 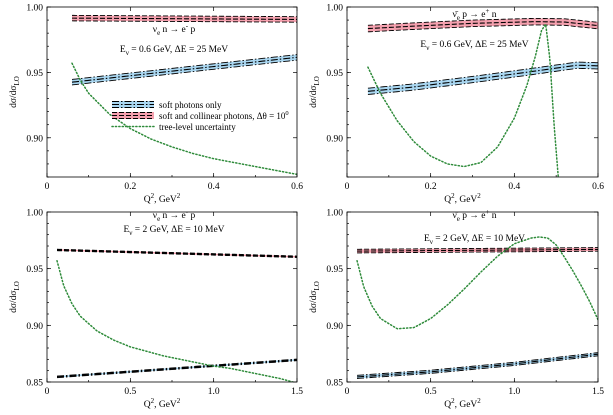 What do you see at coordinates (466, 200) in the screenshot?
I see `x-axis-label-unit: , GeV` at bounding box center [466, 200].